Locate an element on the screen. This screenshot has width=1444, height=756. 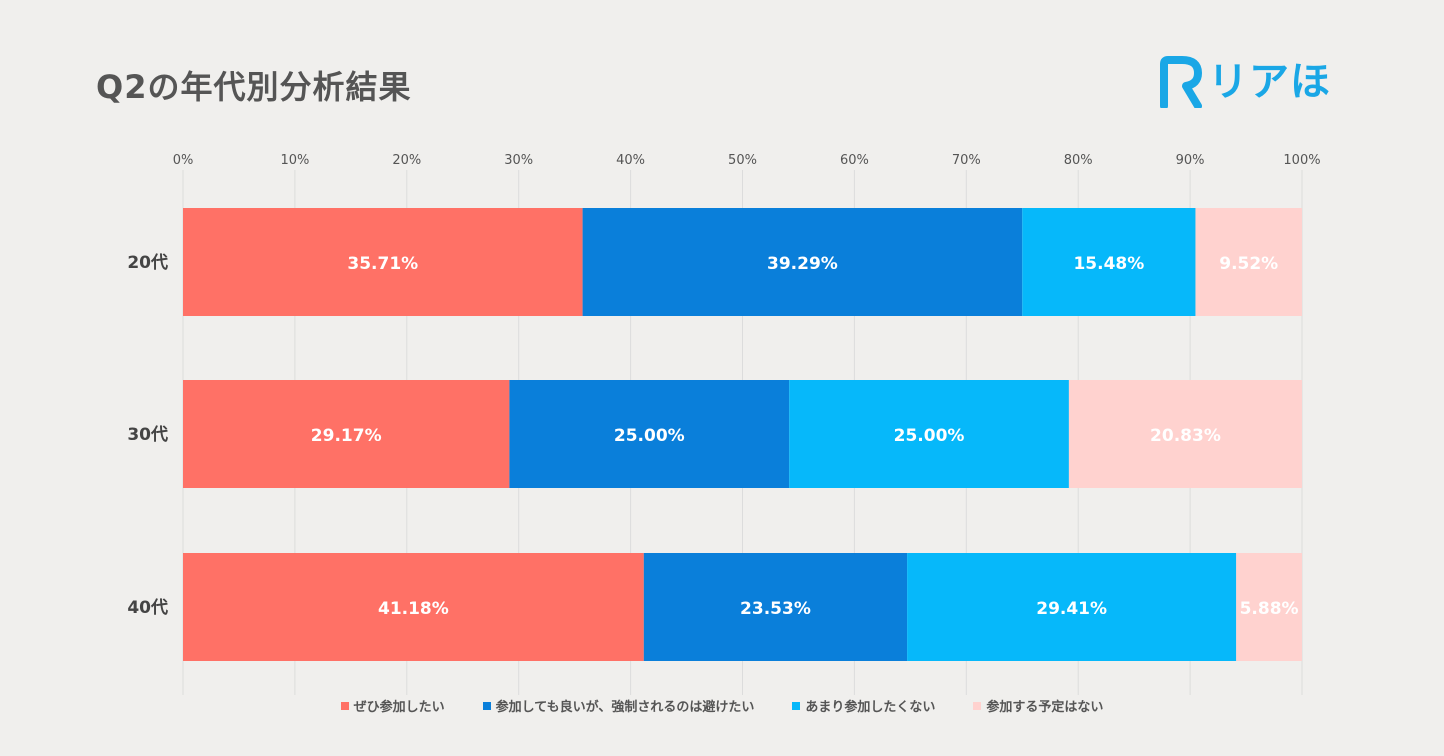
data-label: 35.71% is located at coordinates (382, 264).